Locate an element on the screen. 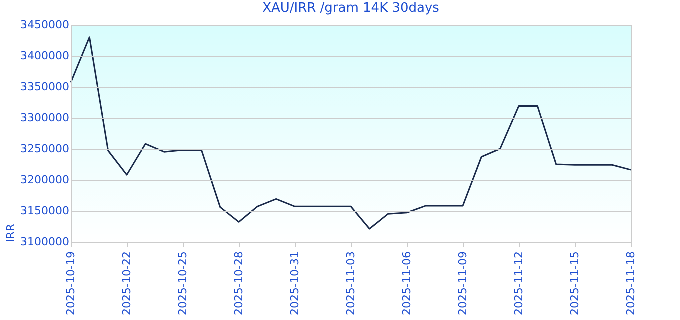  x-tick-label: 2025-10-19 is located at coordinates (71, 284).